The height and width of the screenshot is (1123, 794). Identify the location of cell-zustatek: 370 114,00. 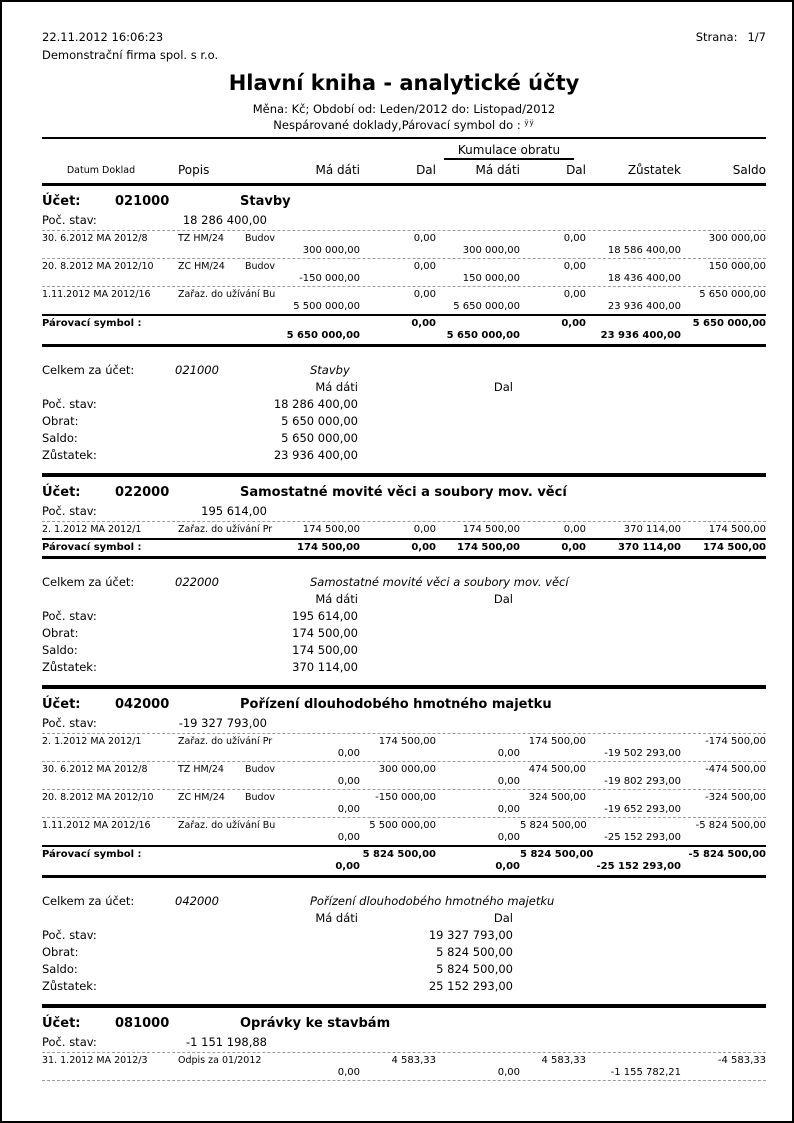
(652, 529).